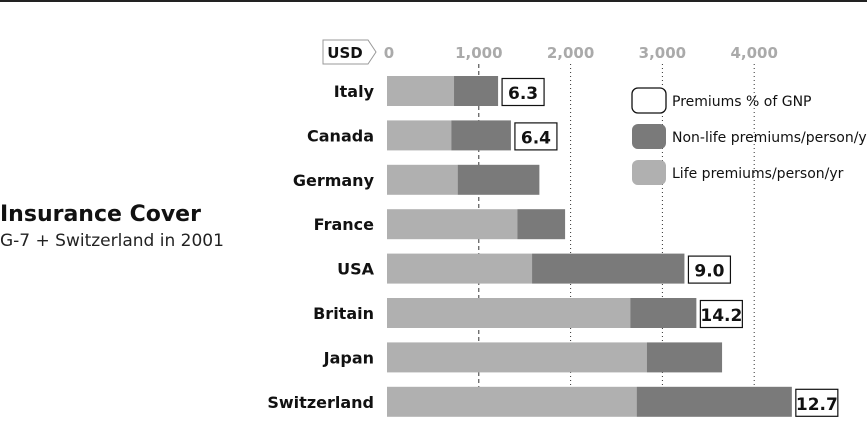  I want to click on x-tick-label: 0, so click(389, 53).